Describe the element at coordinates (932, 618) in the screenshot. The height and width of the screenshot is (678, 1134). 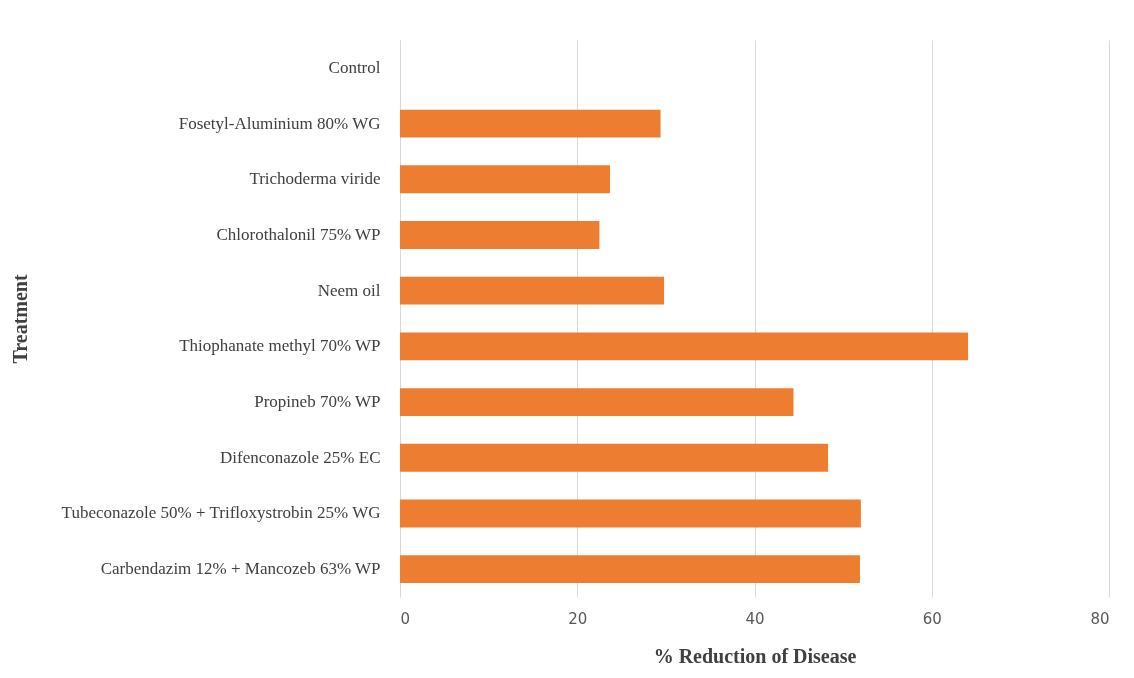
I see `x-tick-label: 60` at that location.